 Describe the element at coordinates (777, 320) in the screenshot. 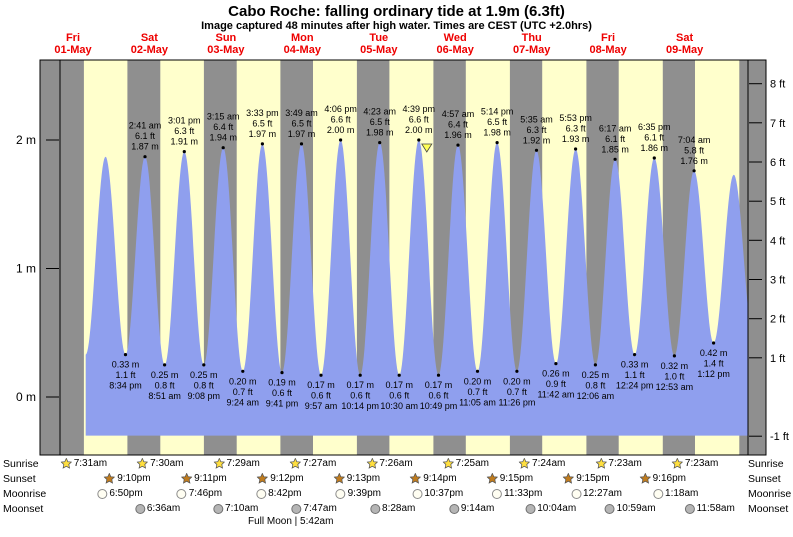

I see `y-axis-ft-label: 2 ft` at that location.